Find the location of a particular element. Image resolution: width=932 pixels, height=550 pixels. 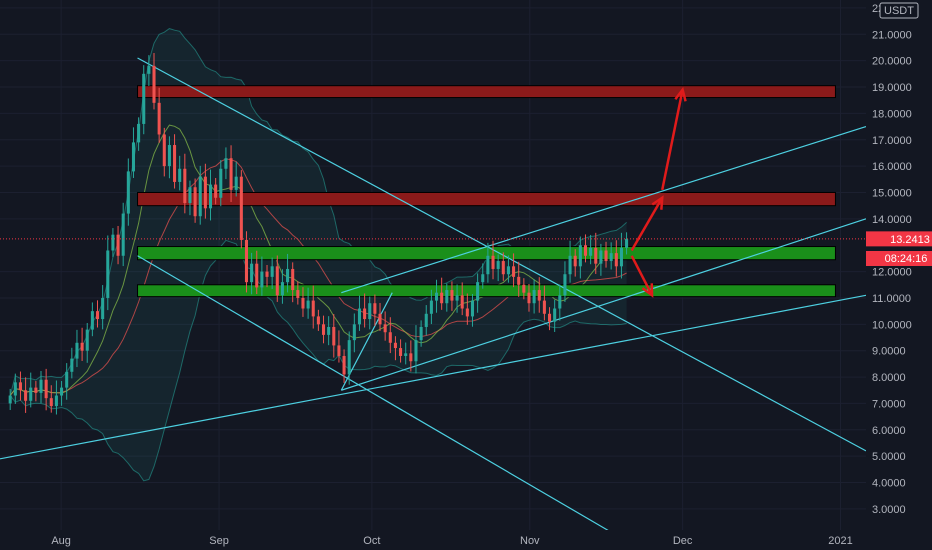

price-tick-label: 8.0000 is located at coordinates (889, 378).